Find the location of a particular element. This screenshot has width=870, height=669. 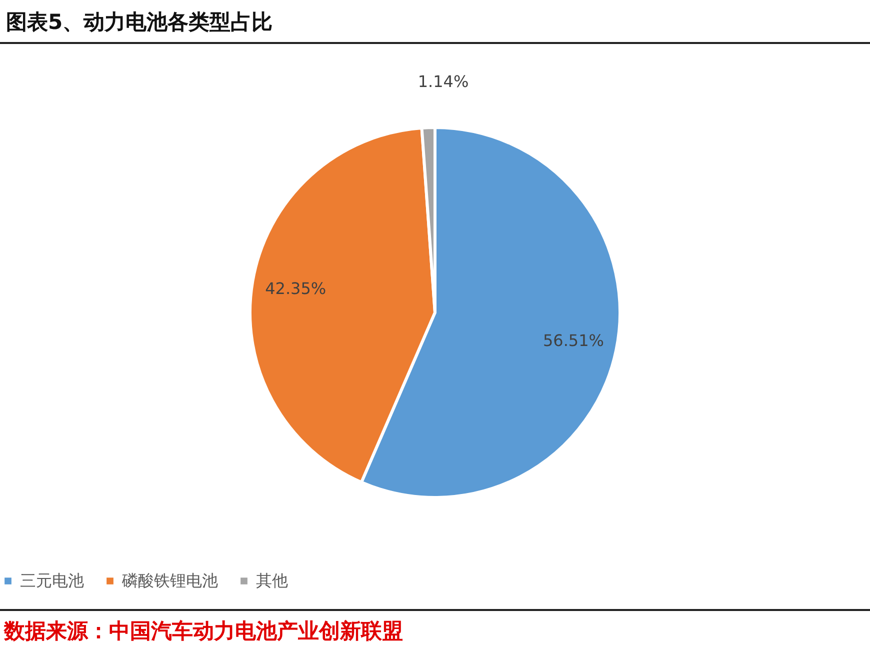

data-label: 56.51% is located at coordinates (573, 340).